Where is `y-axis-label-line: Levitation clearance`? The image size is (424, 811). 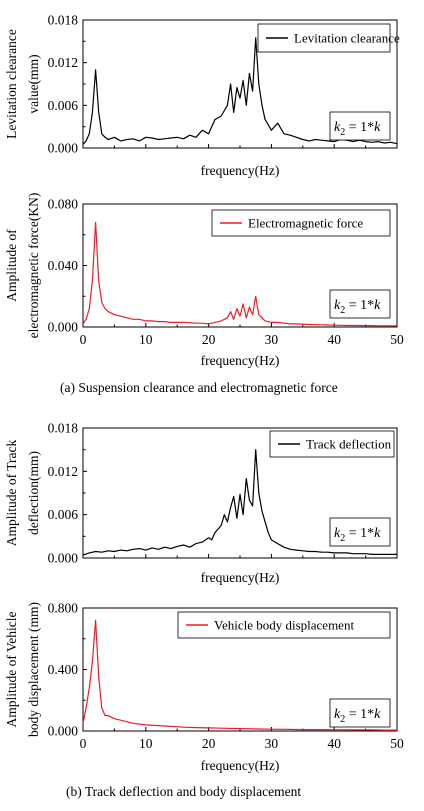
y-axis-label-line: Levitation clearance is located at coordinates (11, 84).